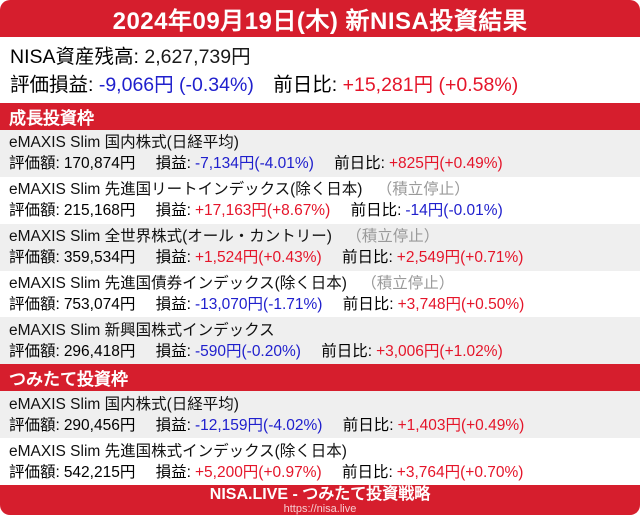 This screenshot has height=515, width=640. I want to click on site-name: NISA.LIVE - つみたて投資戦略, so click(320, 494).